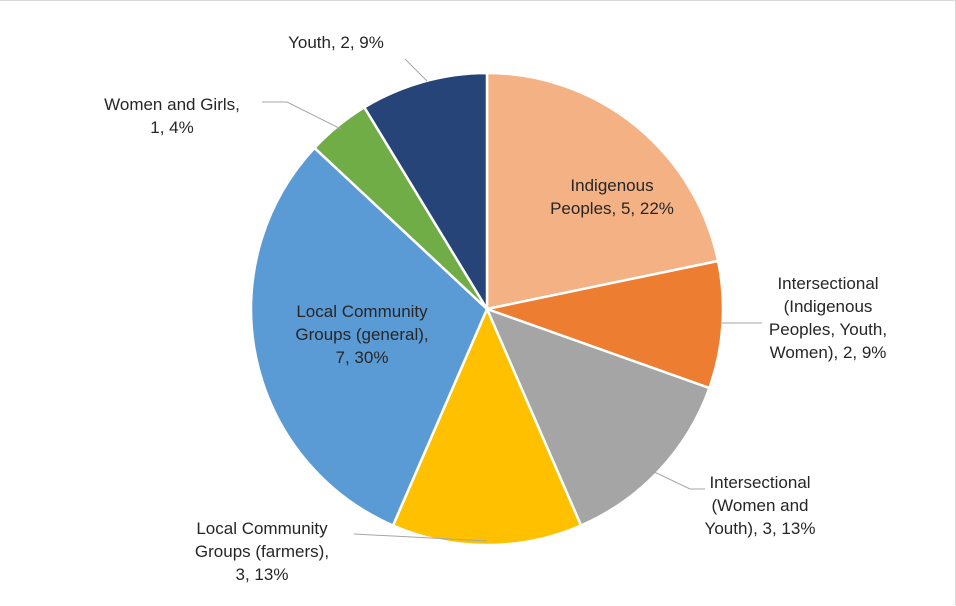  What do you see at coordinates (262, 574) in the screenshot?
I see `data-label-line: 3, 13%` at bounding box center [262, 574].